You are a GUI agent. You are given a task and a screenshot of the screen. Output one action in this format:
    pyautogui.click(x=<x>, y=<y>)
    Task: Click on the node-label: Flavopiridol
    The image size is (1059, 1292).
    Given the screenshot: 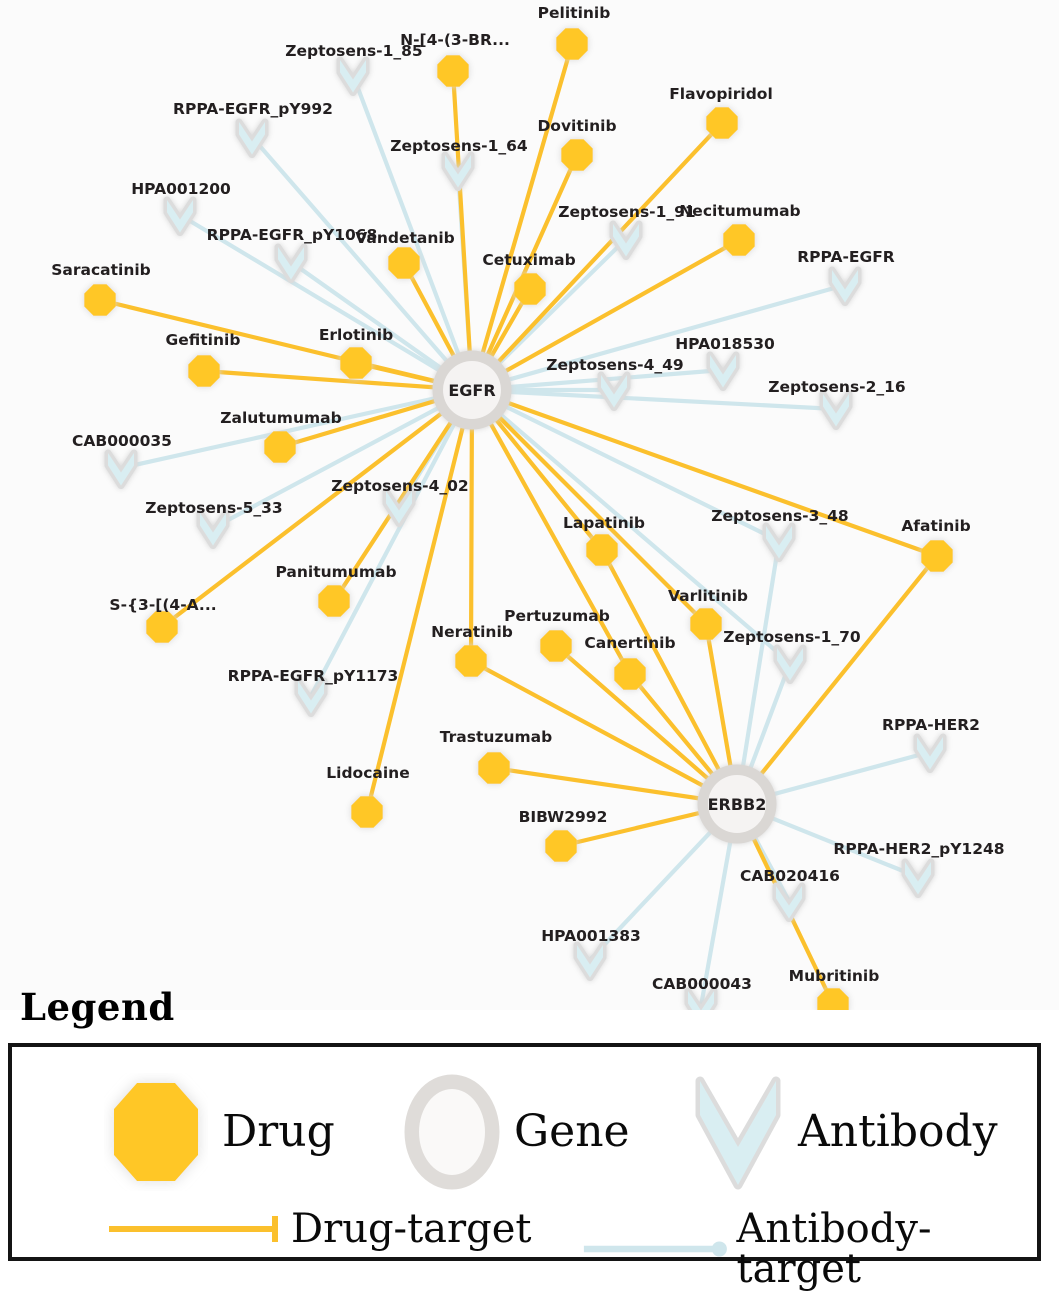 What is the action you would take?
    pyautogui.click(x=721, y=94)
    